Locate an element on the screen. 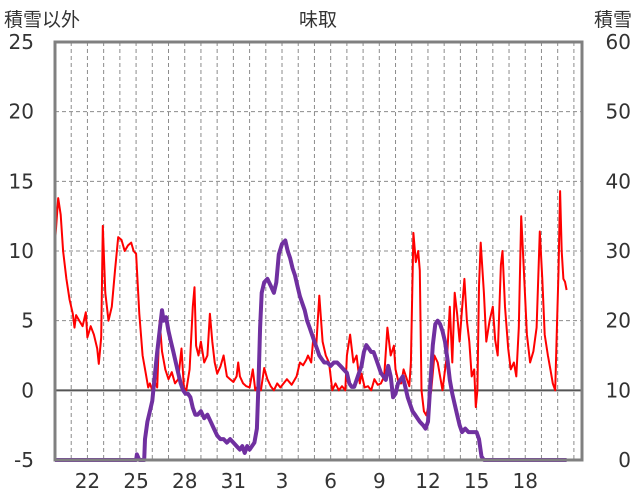 This screenshot has height=501, width=636. left-tick-label: 0 is located at coordinates (27, 390).